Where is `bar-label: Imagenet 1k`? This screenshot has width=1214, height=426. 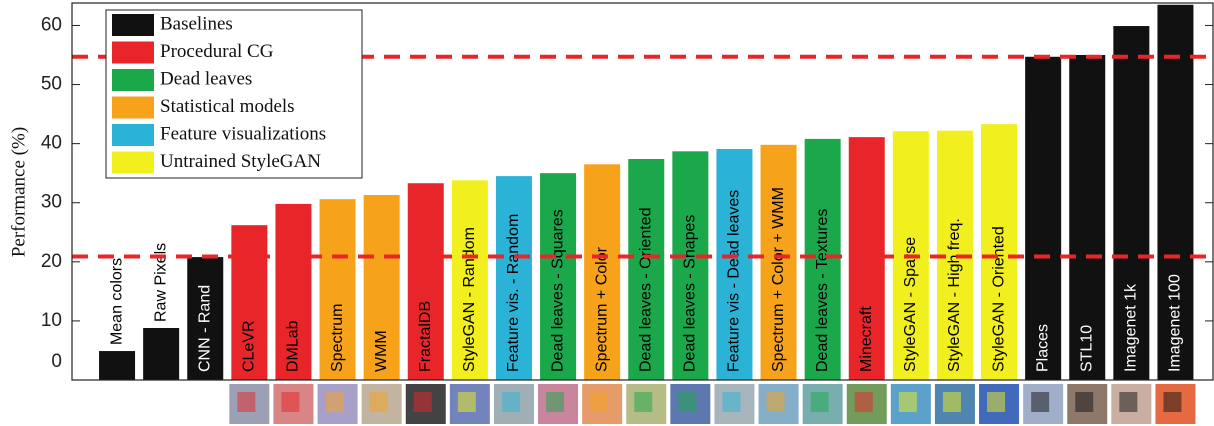
bar-label: Imagenet 1k is located at coordinates (1131, 327).